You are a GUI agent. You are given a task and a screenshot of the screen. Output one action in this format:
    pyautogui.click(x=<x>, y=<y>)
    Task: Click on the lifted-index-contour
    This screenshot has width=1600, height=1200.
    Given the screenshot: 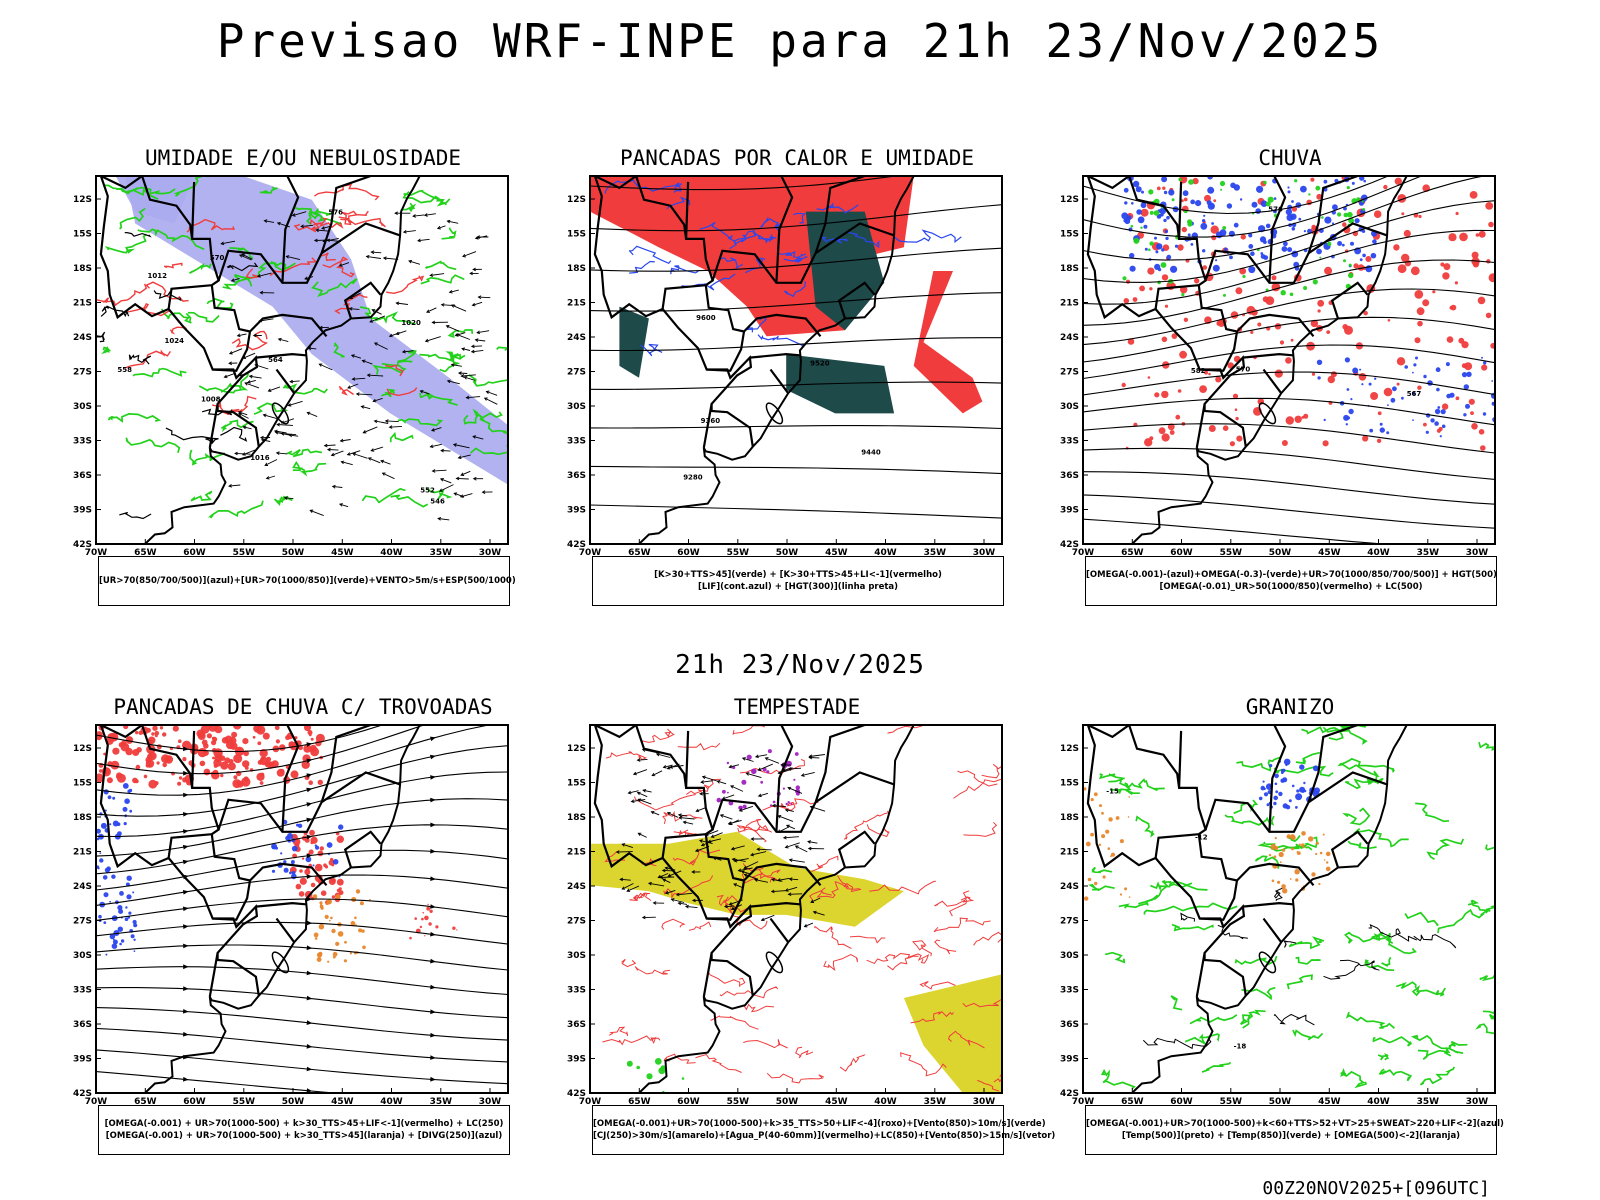 What is the action you would take?
    pyautogui.click(x=800, y=218)
    